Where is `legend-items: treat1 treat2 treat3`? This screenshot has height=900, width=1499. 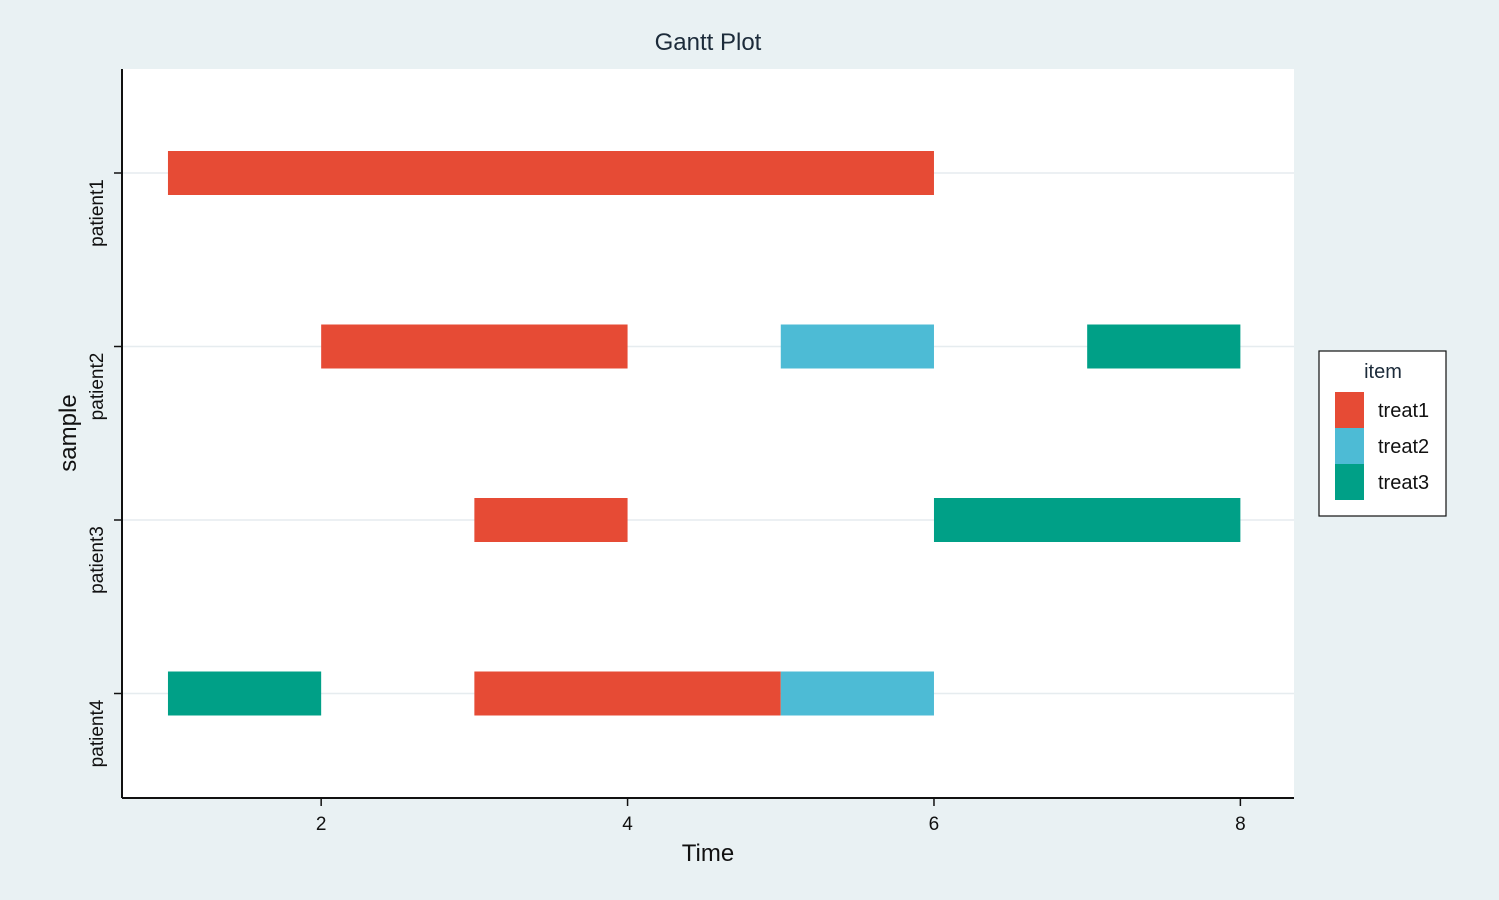
legend-items: treat1 treat2 treat3 is located at coordinates (1382, 446).